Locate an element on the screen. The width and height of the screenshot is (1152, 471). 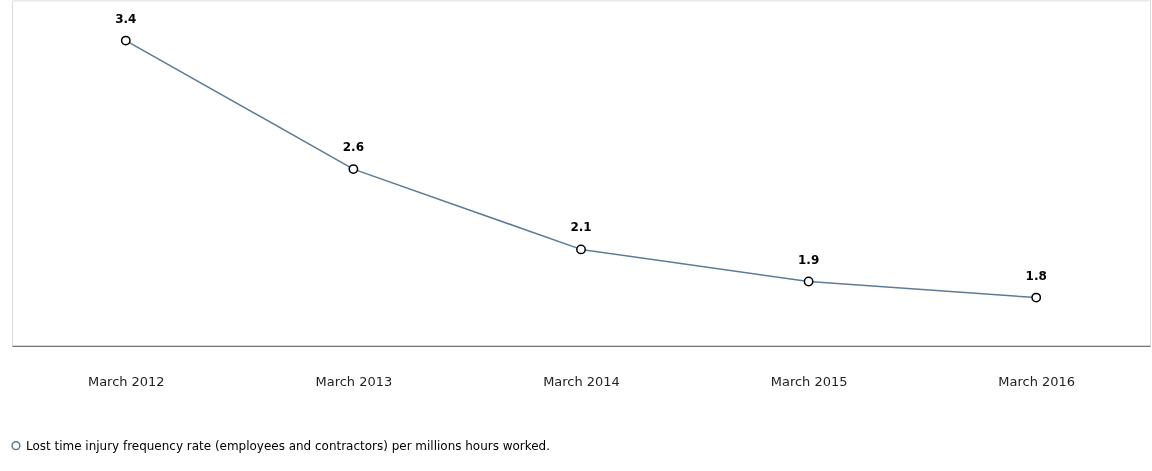
data-label: 3.4 is located at coordinates (126, 18).